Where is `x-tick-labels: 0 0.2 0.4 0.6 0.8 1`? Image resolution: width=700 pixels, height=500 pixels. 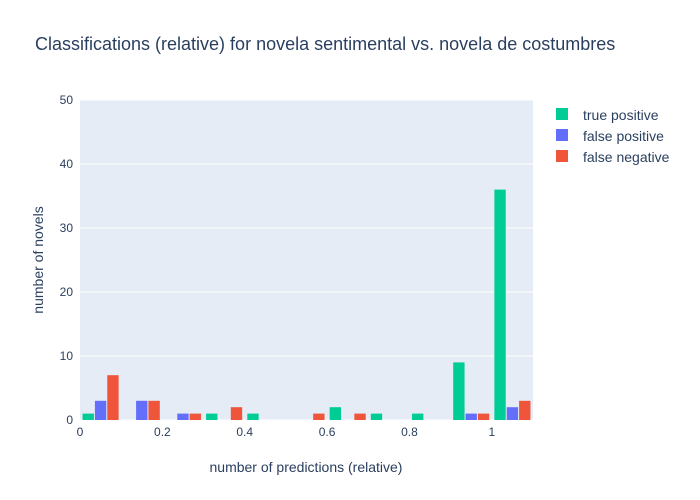
x-tick-labels: 0 0.2 0.4 0.6 0.8 1 is located at coordinates (286, 432).